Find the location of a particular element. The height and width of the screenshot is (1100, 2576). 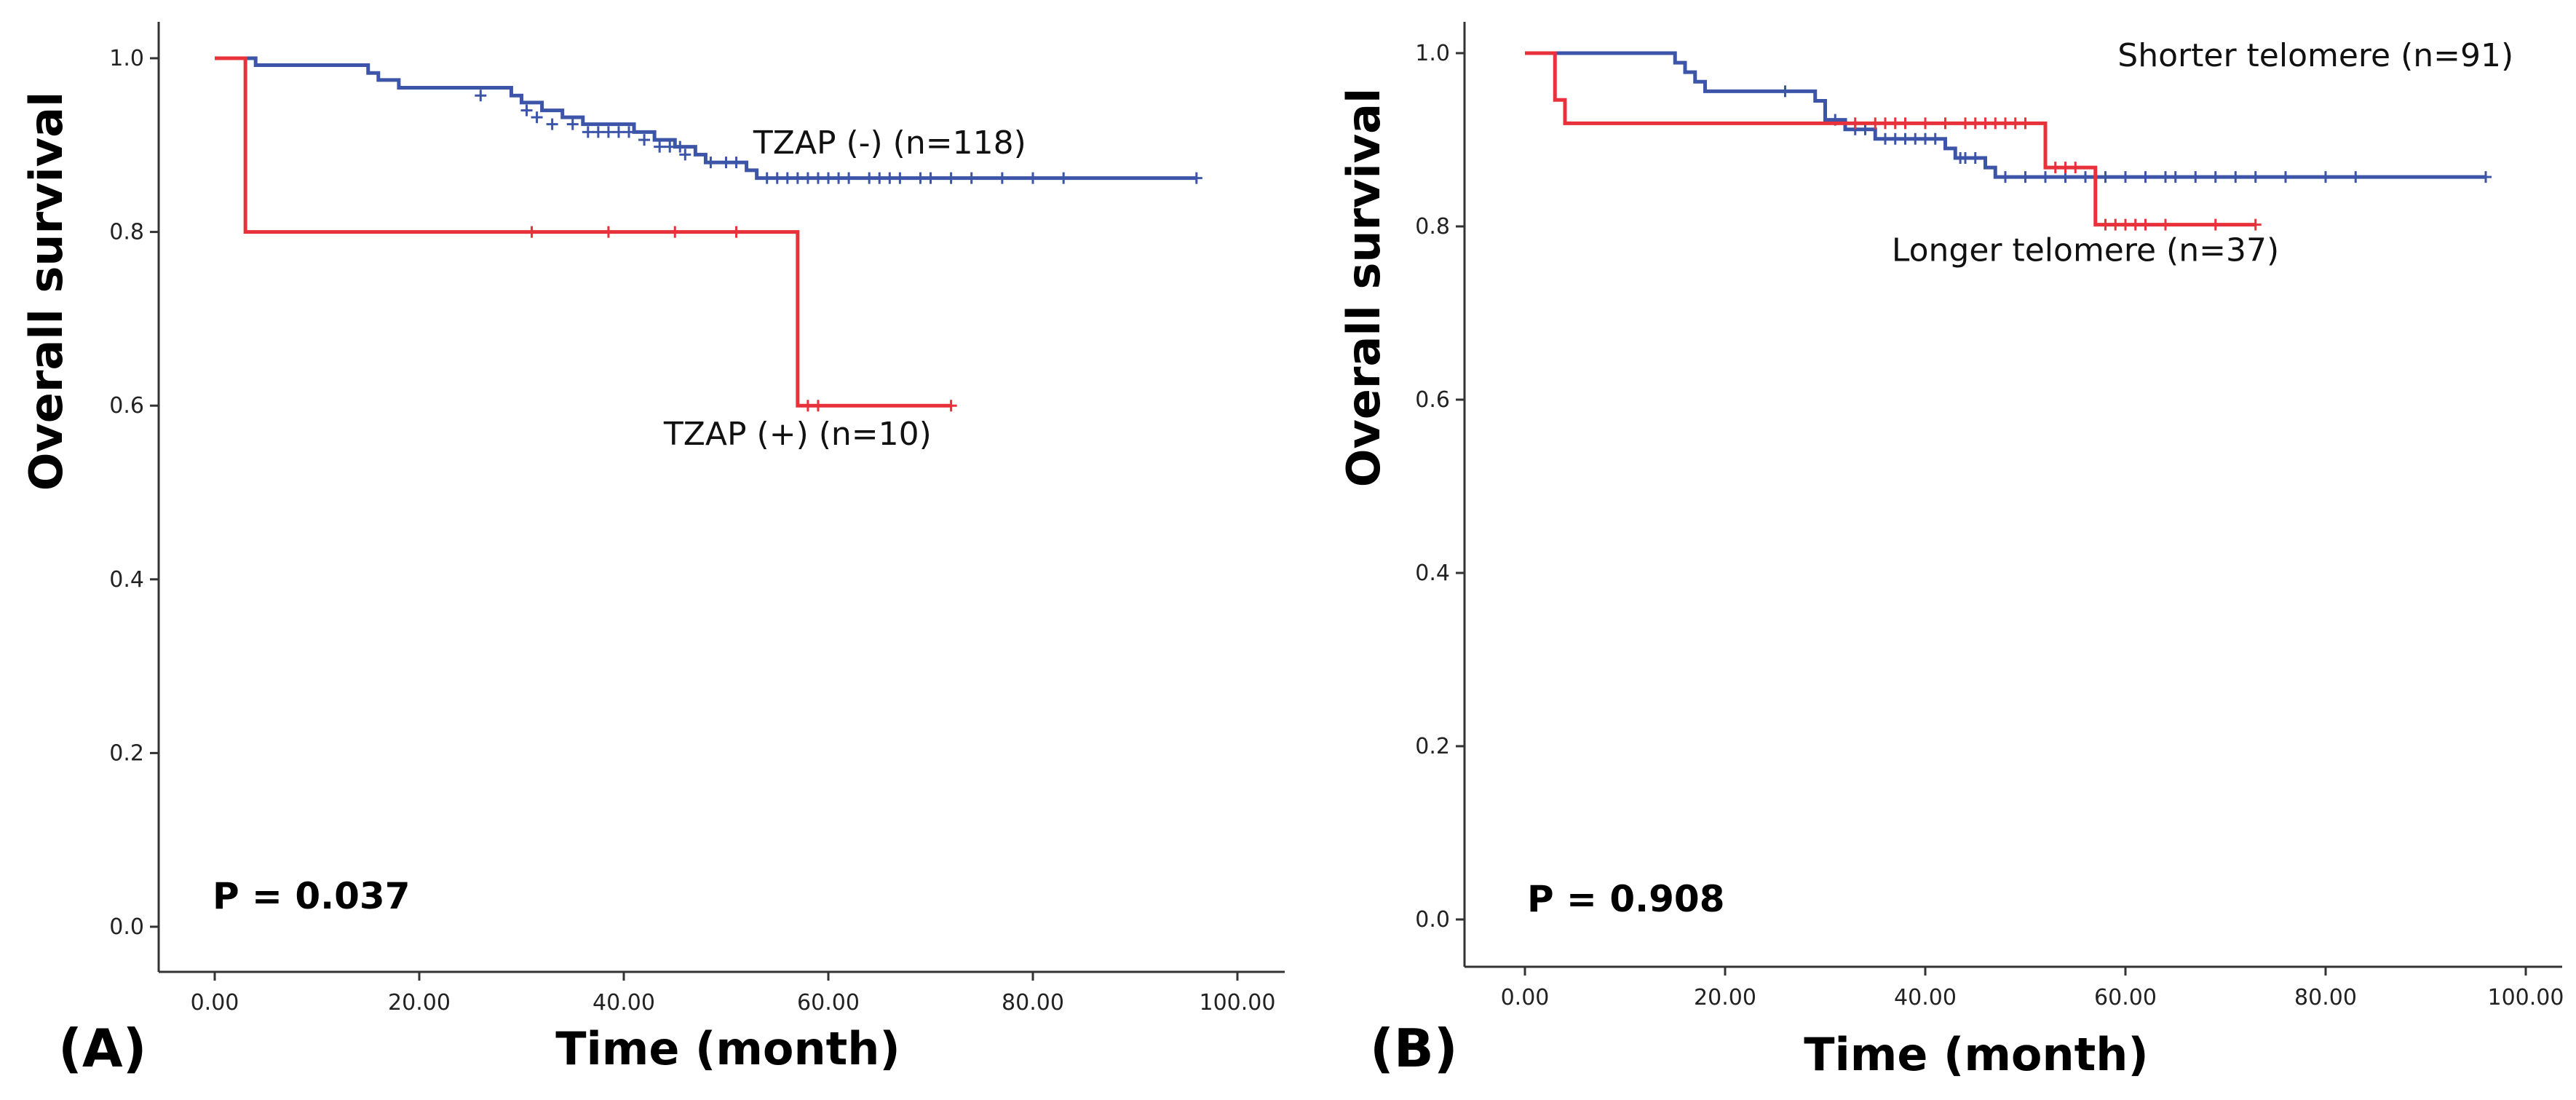

panel-label: (B) is located at coordinates (1414, 1048).